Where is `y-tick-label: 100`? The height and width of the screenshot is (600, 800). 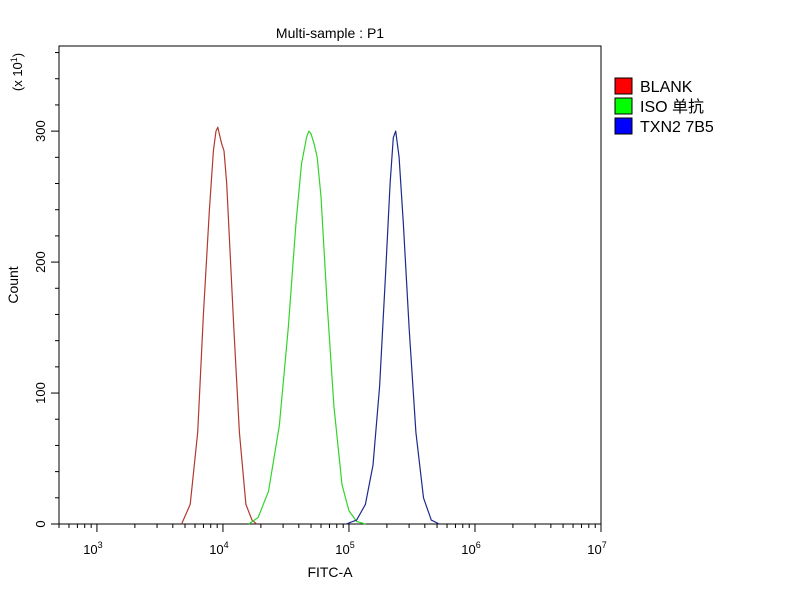
y-tick-label: 100 is located at coordinates (40, 393).